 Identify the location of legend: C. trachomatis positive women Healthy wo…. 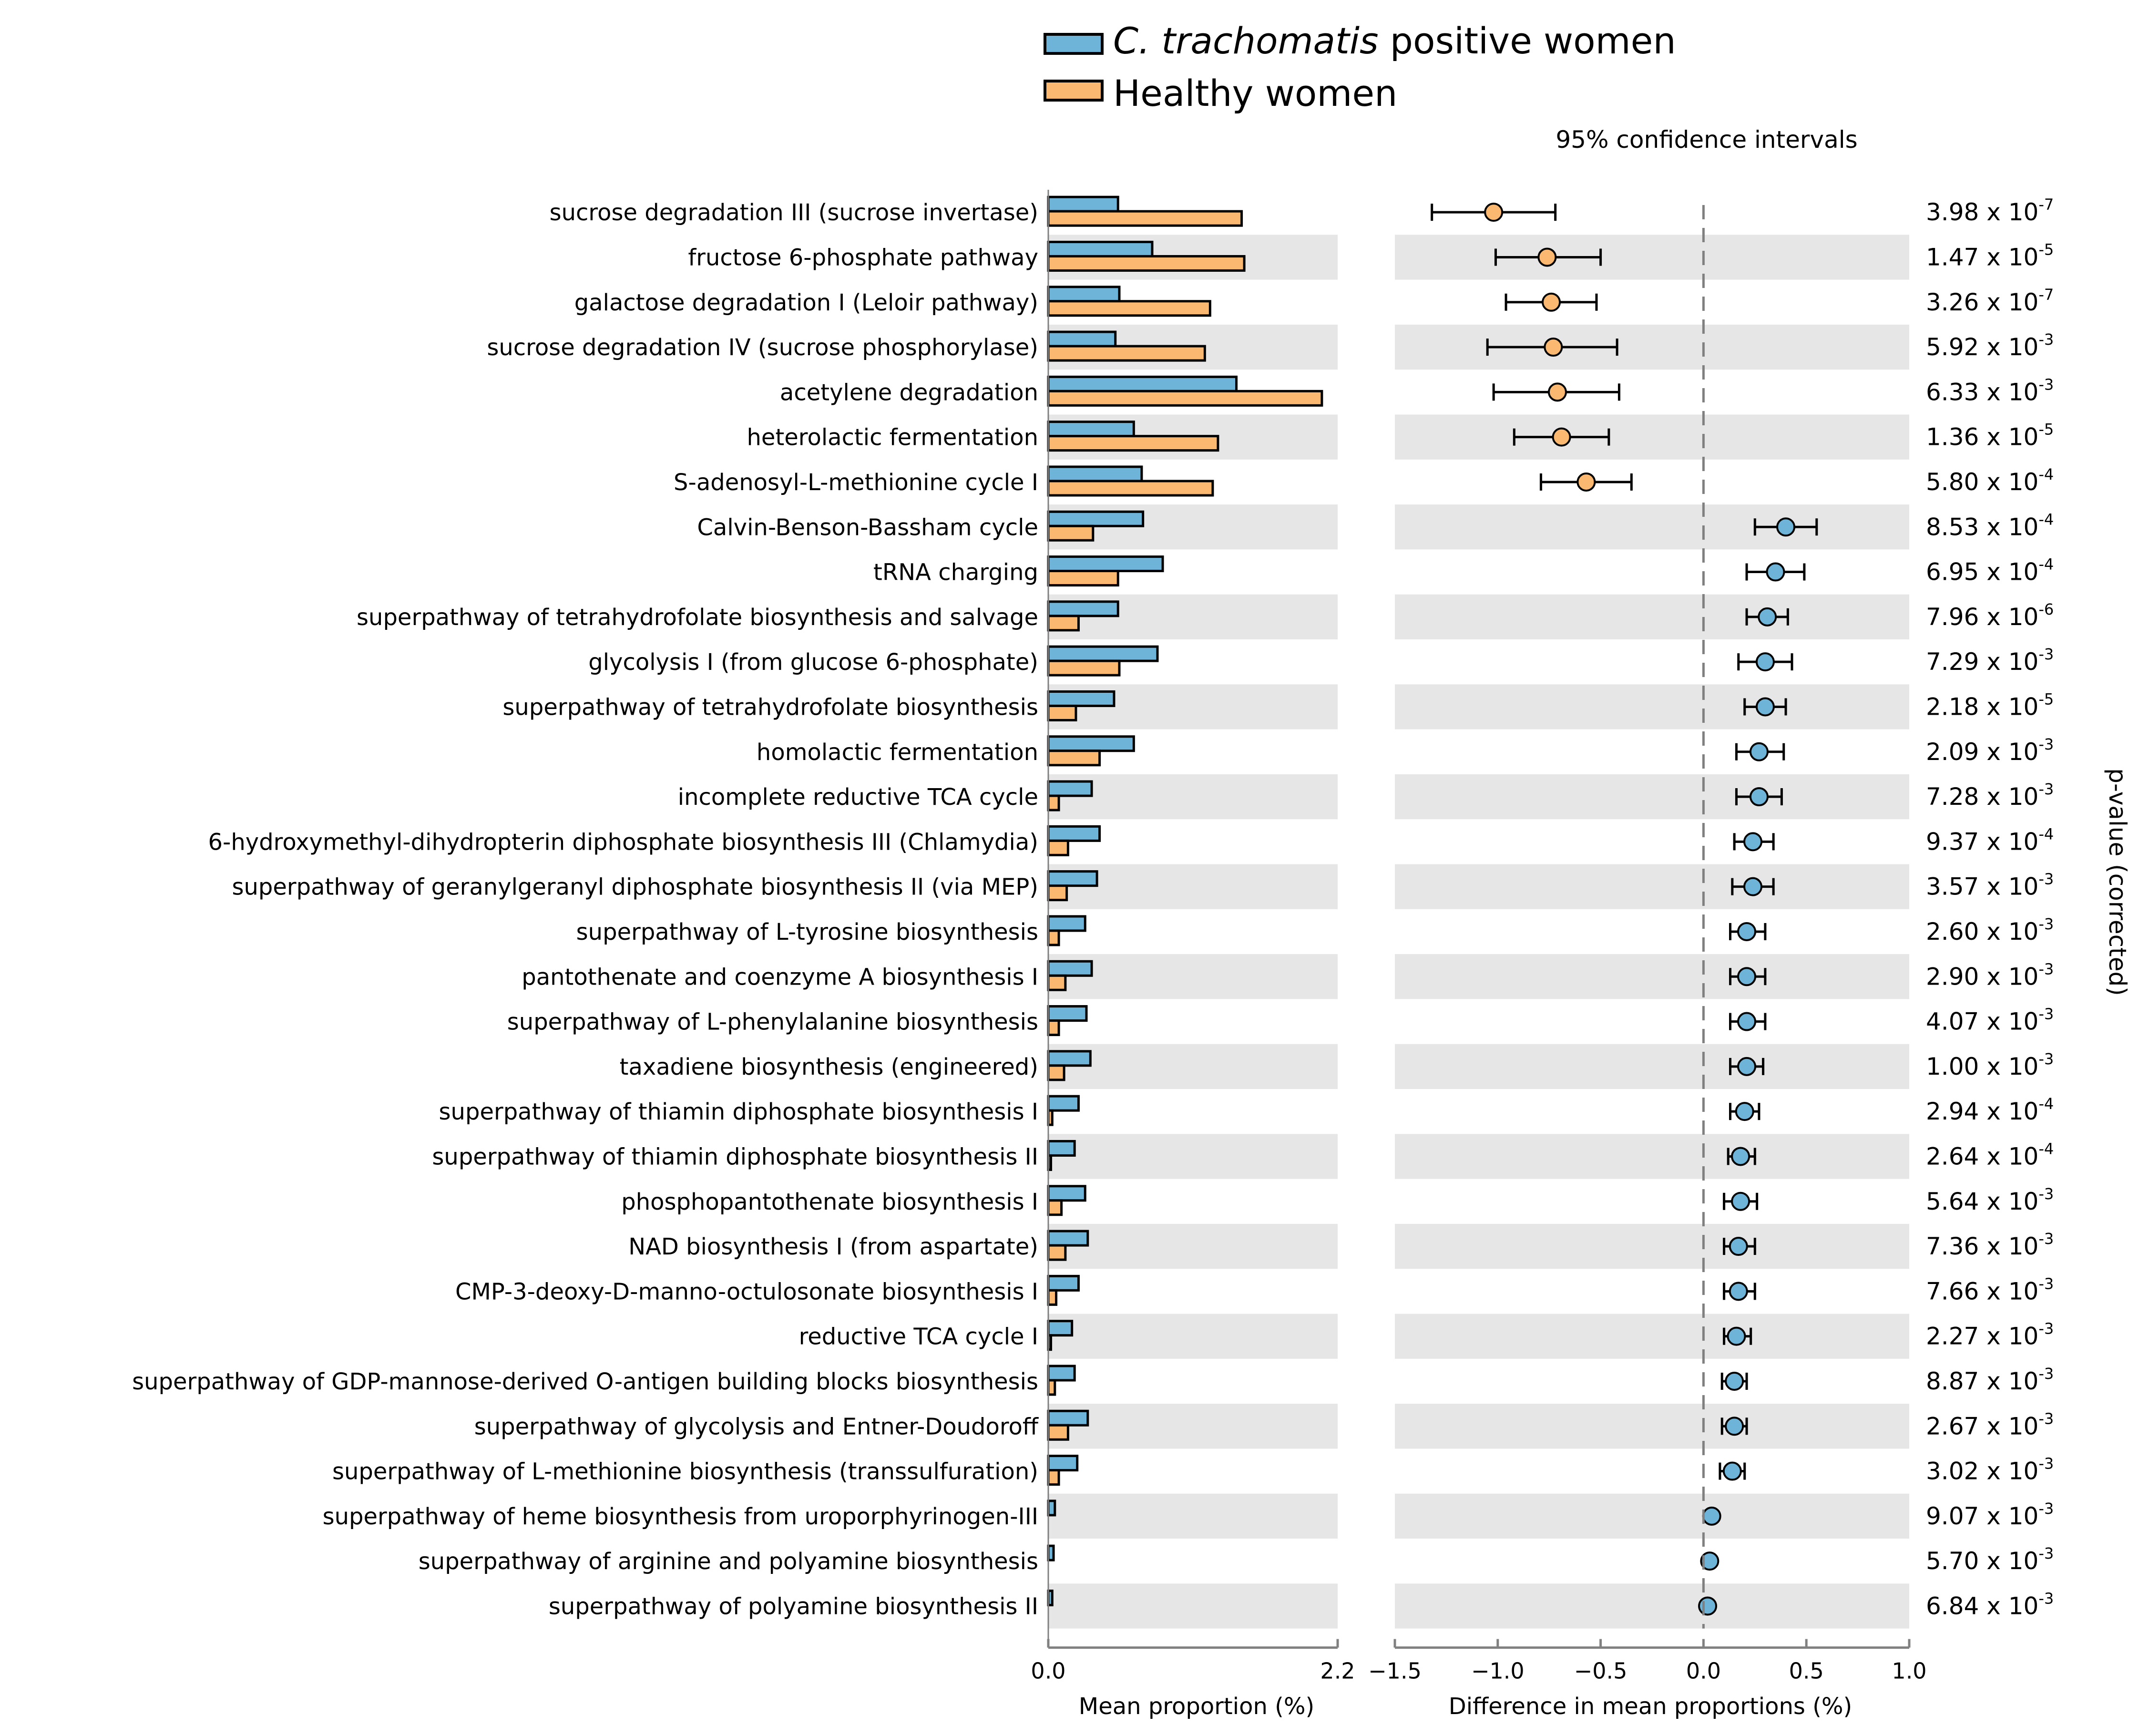
(1360, 67).